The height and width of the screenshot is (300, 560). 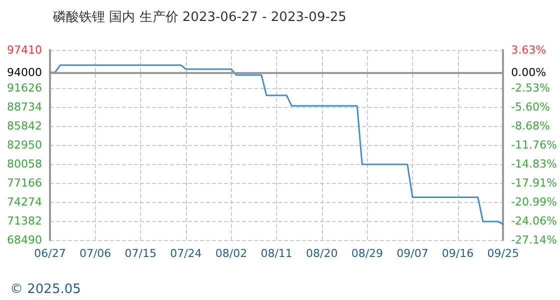 What do you see at coordinates (140, 253) in the screenshot?
I see `x-tick-label: 07/15` at bounding box center [140, 253].